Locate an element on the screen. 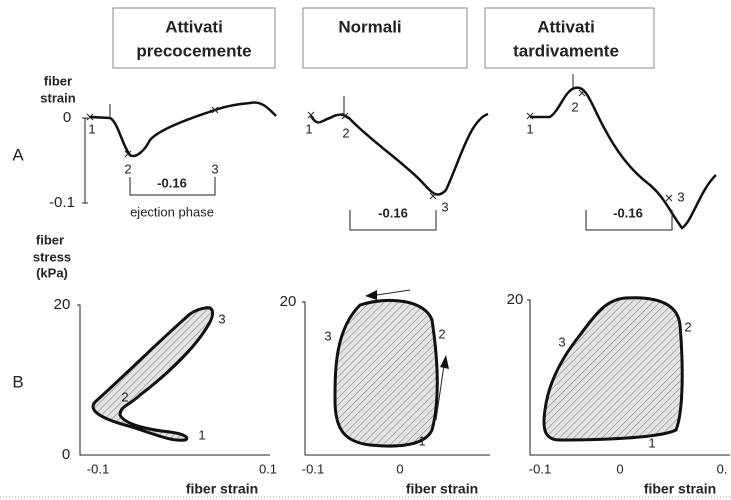  column-title: precocemente is located at coordinates (193, 50).